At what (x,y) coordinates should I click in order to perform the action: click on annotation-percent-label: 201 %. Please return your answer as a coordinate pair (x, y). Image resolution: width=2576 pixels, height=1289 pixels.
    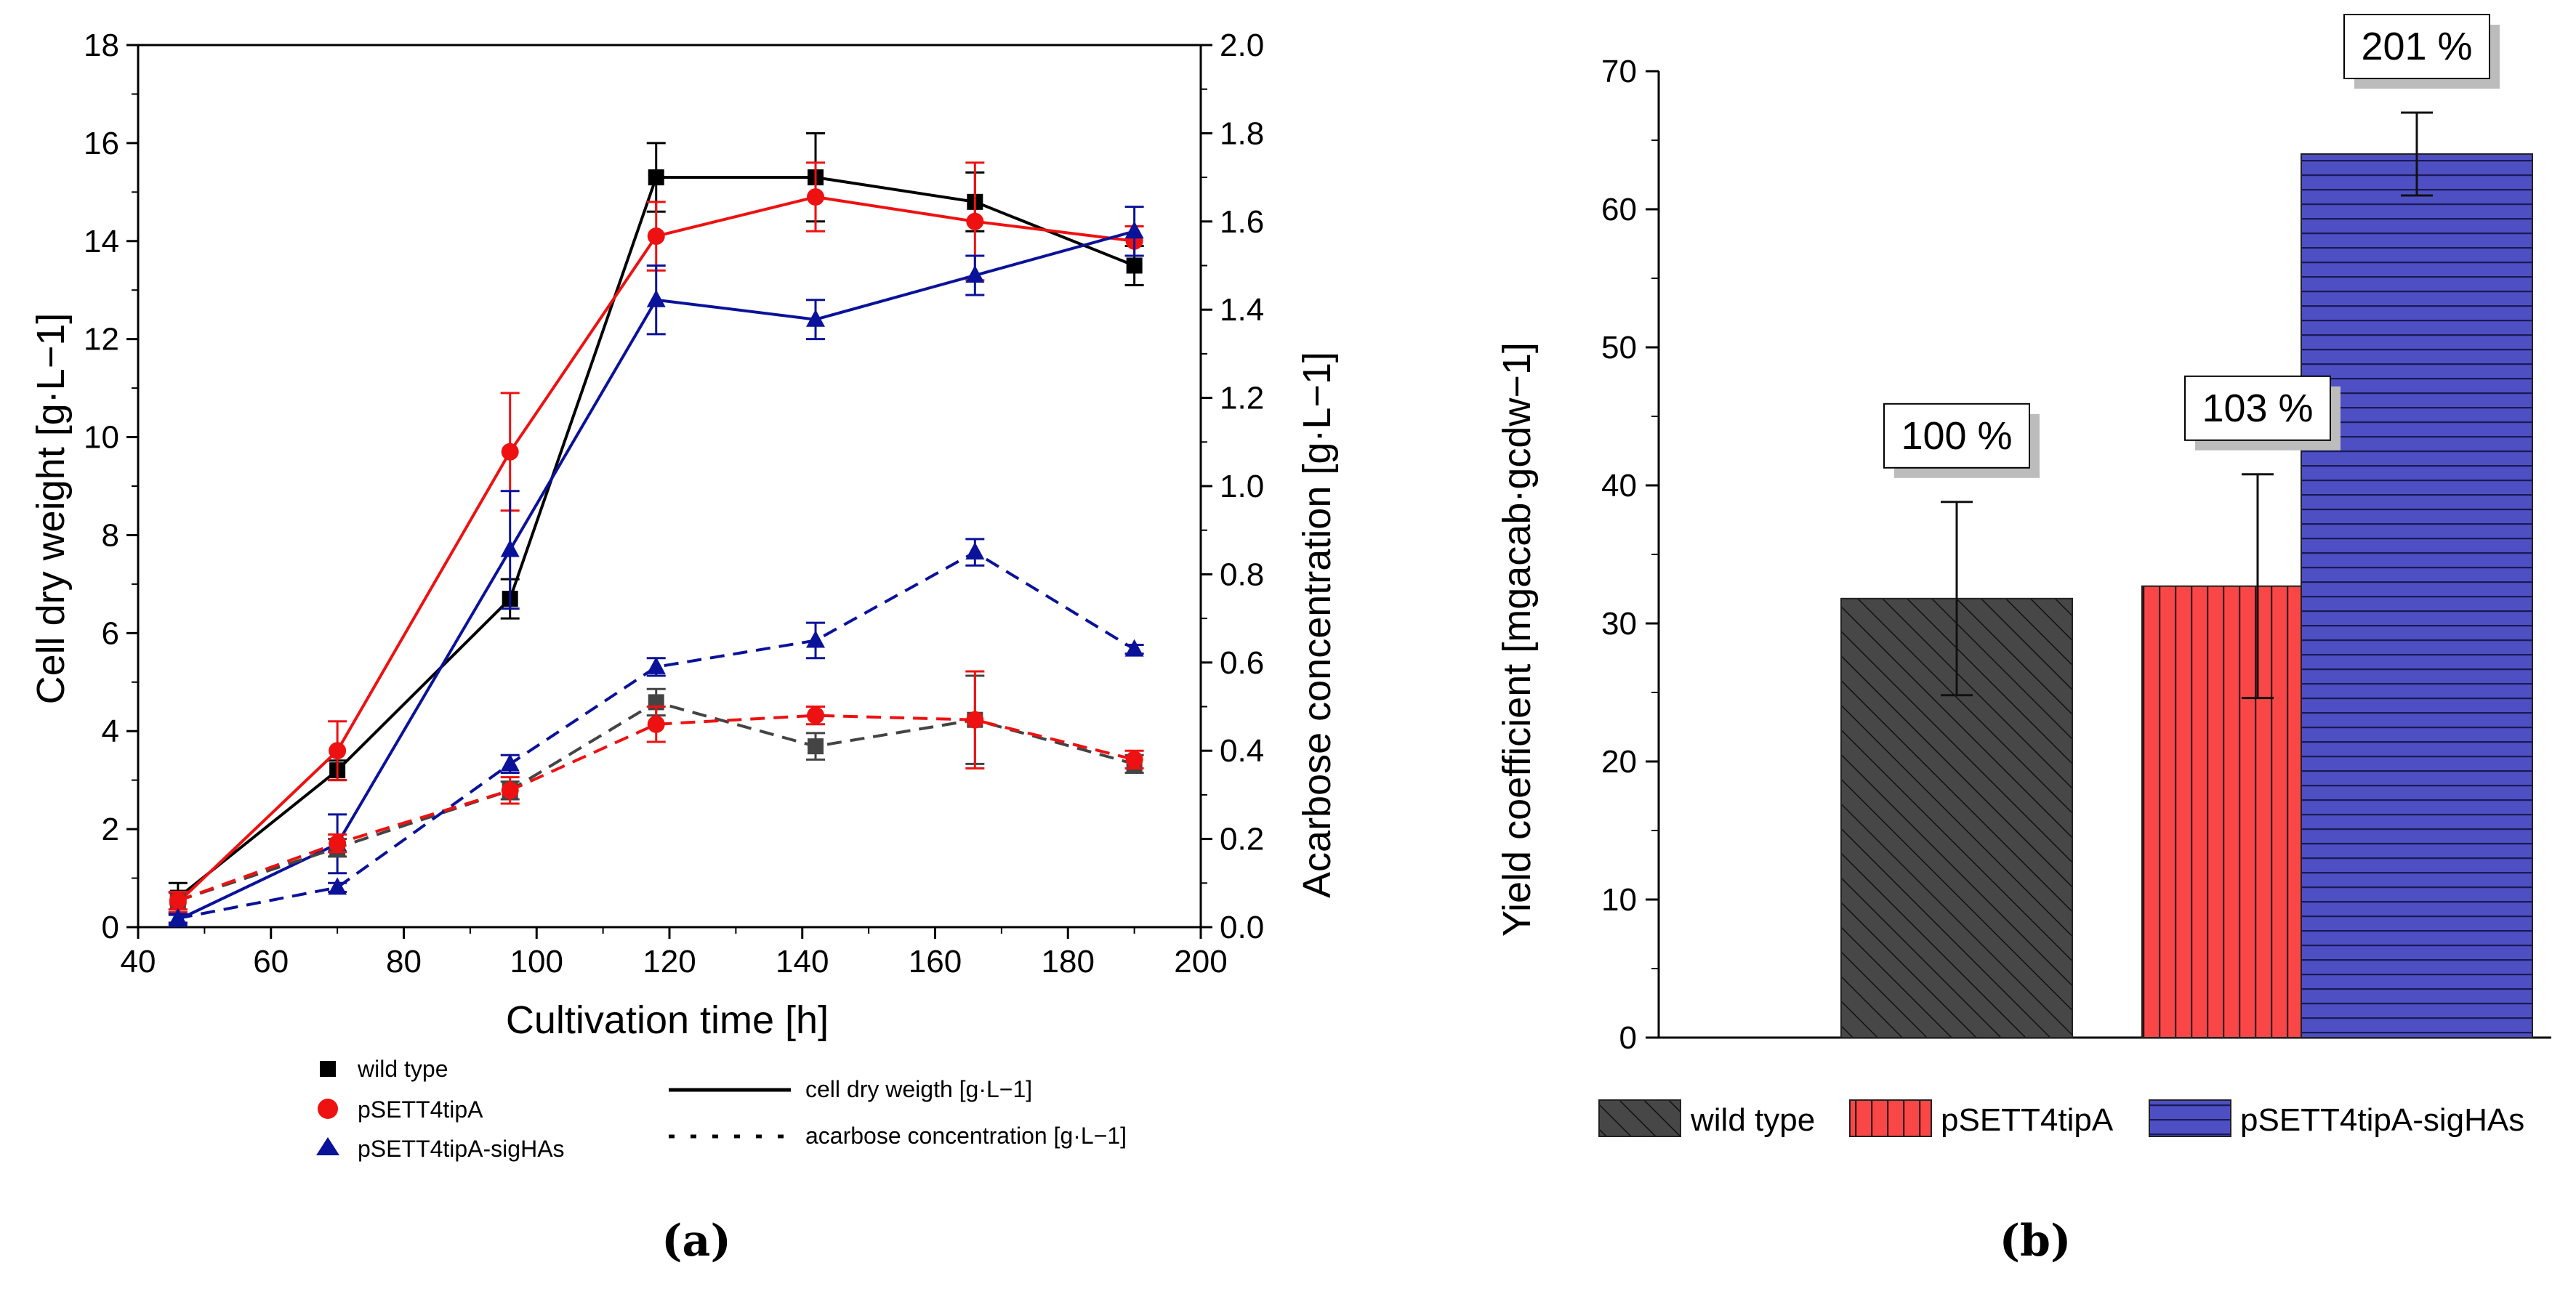
    Looking at the image, I should click on (2416, 46).